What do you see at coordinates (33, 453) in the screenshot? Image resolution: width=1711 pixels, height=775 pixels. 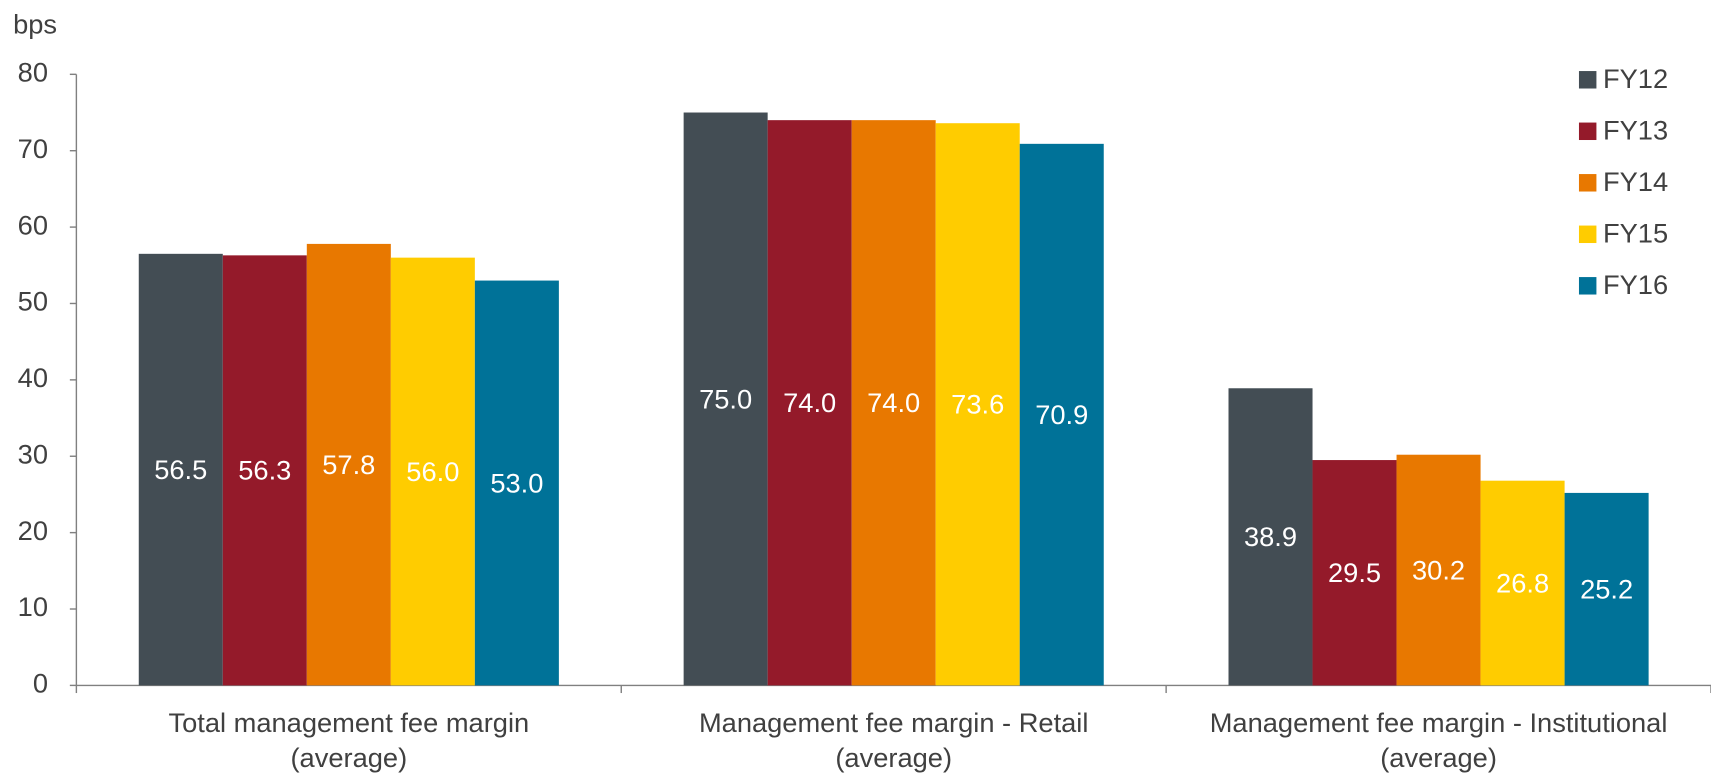 I see `y-tick-label: 30` at bounding box center [33, 453].